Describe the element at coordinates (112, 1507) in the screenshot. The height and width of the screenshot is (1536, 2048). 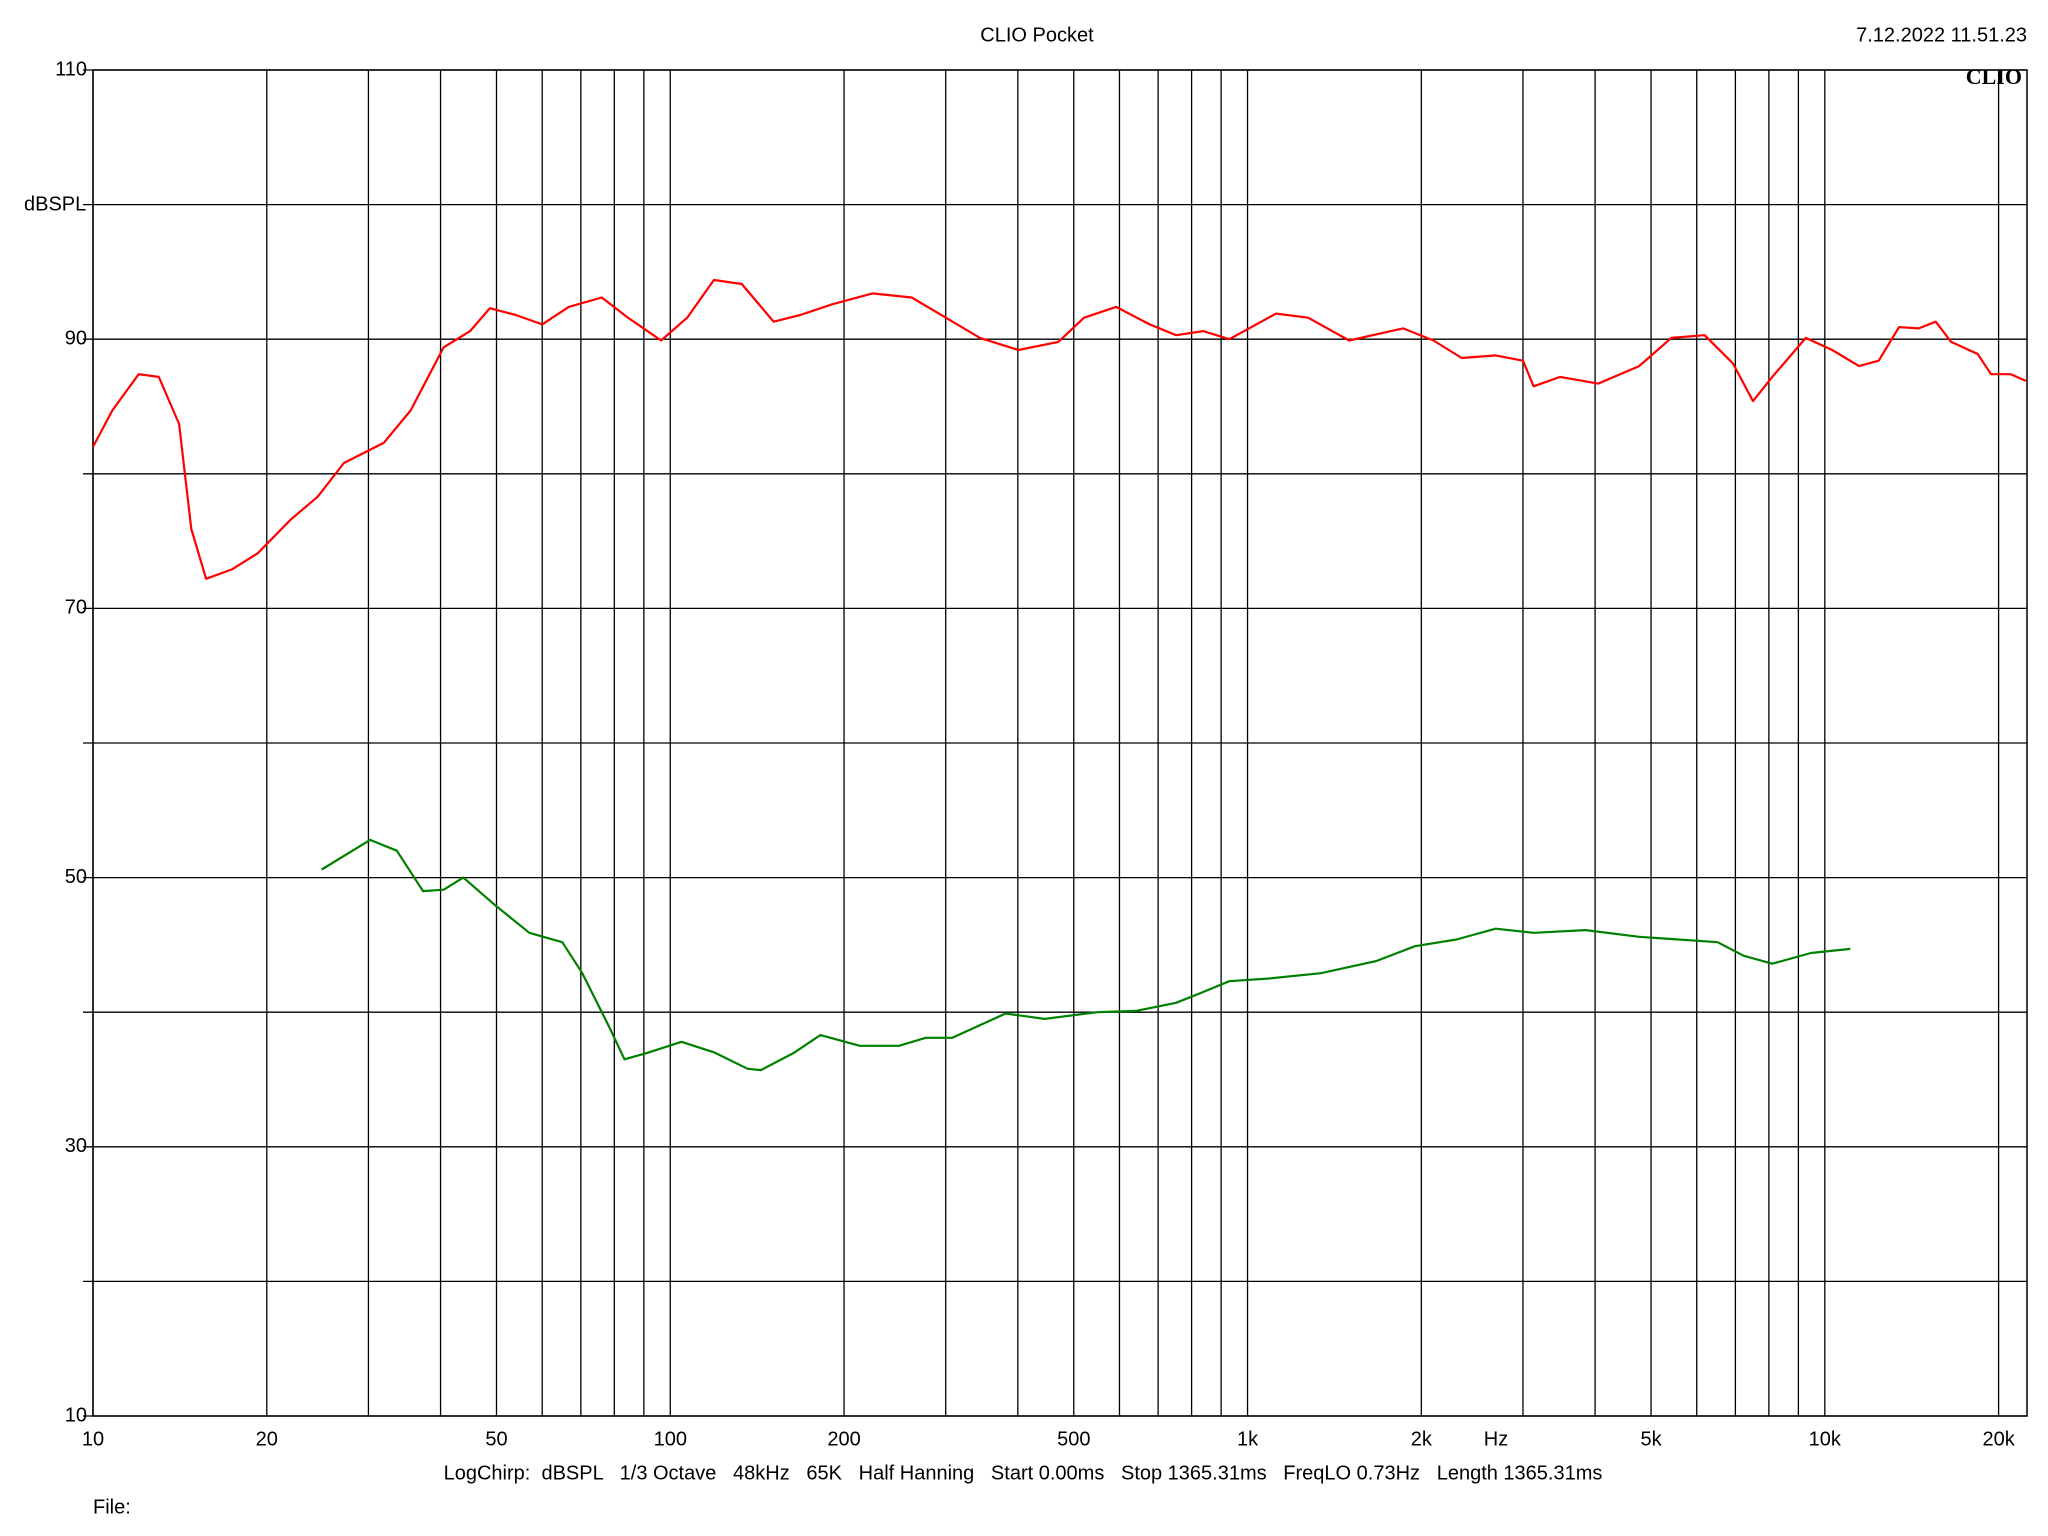
I see `file-label: File:` at that location.